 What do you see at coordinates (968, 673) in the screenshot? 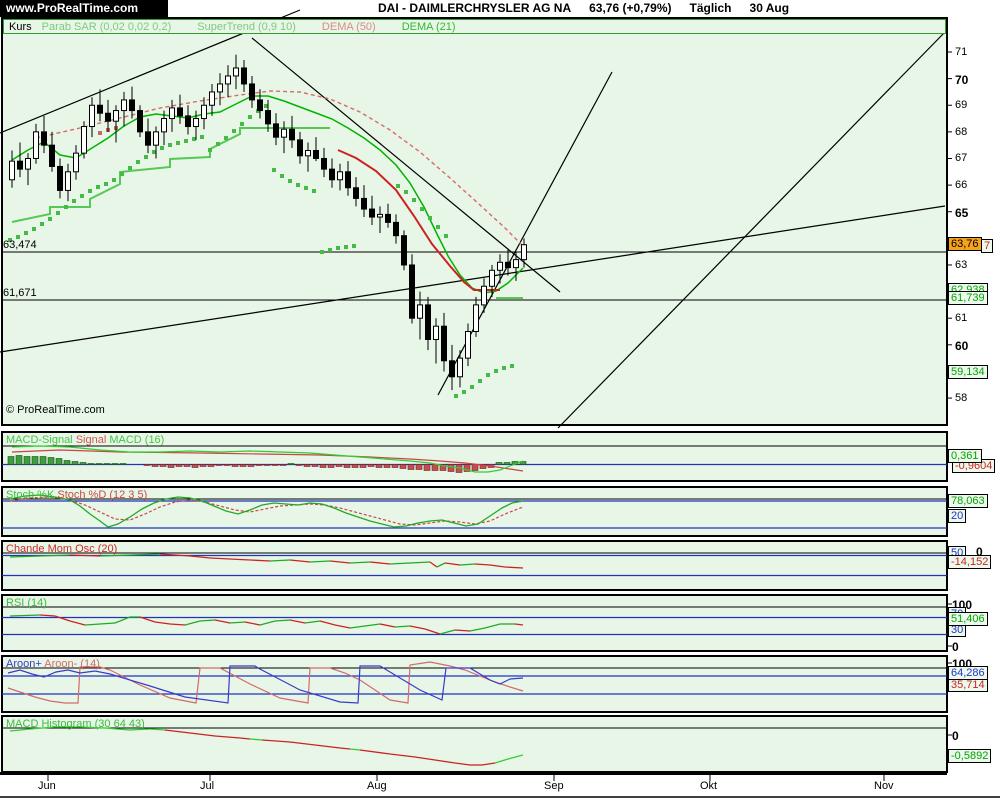
I see `panel-aroon-value-1: 64,286` at bounding box center [968, 673].